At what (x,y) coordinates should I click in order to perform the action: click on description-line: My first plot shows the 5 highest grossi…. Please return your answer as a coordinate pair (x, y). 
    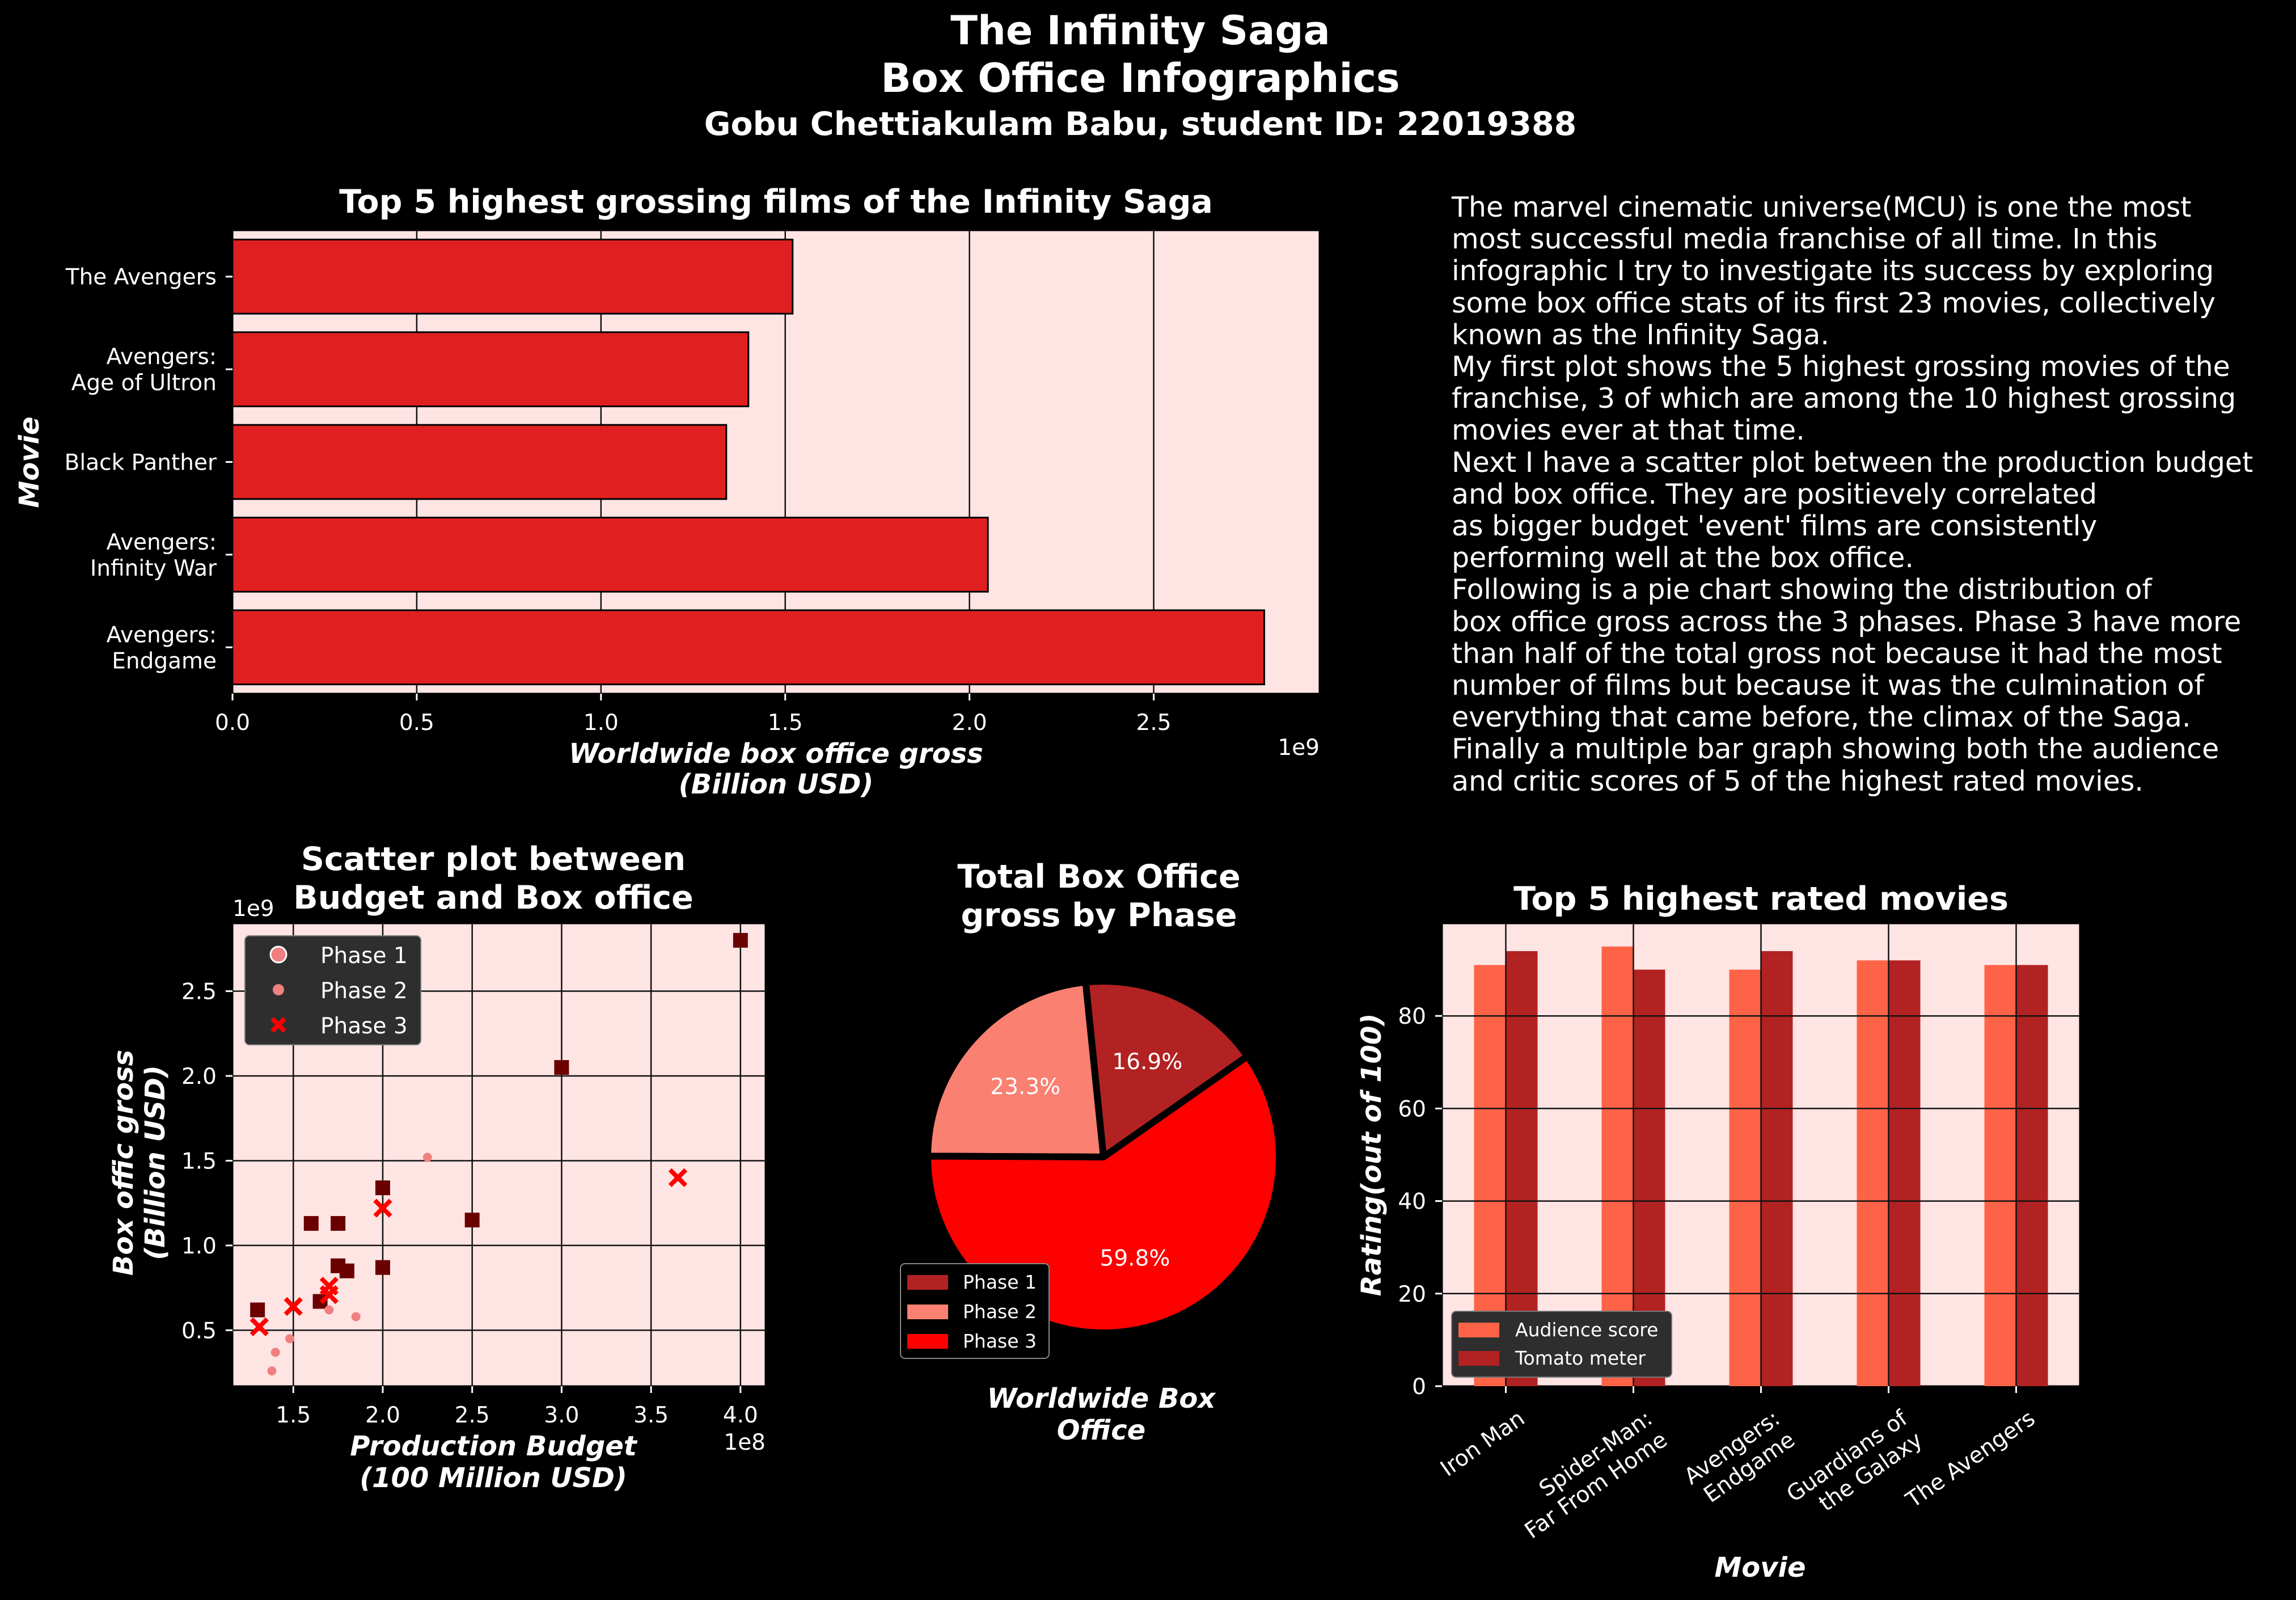
    Looking at the image, I should click on (1841, 367).